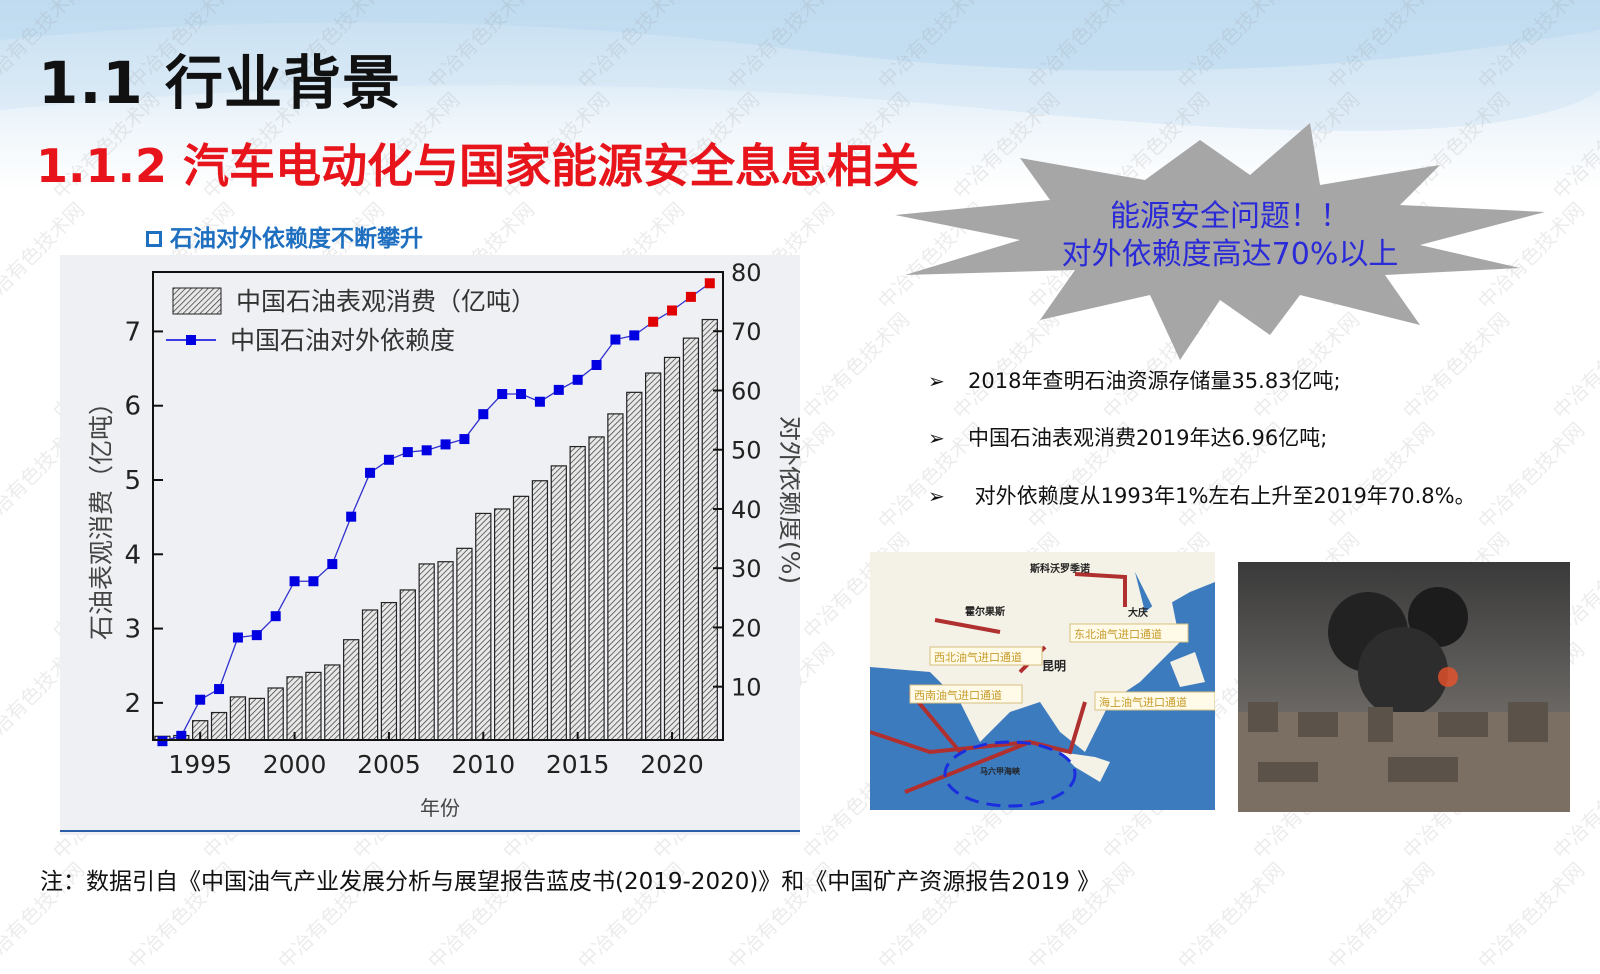 The image size is (1600, 974). What do you see at coordinates (219, 83) in the screenshot?
I see `slide-title: 1.1 行业背景` at bounding box center [219, 83].